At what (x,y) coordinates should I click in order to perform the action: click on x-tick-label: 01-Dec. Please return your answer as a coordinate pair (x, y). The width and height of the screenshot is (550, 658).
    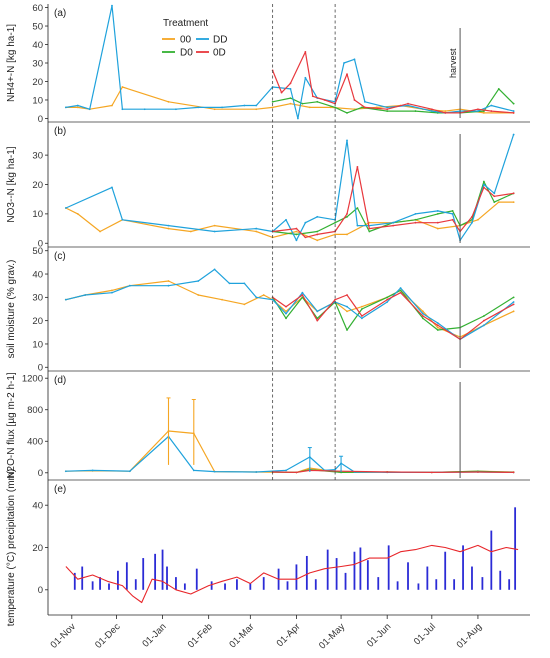
    Looking at the image, I should click on (108, 636).